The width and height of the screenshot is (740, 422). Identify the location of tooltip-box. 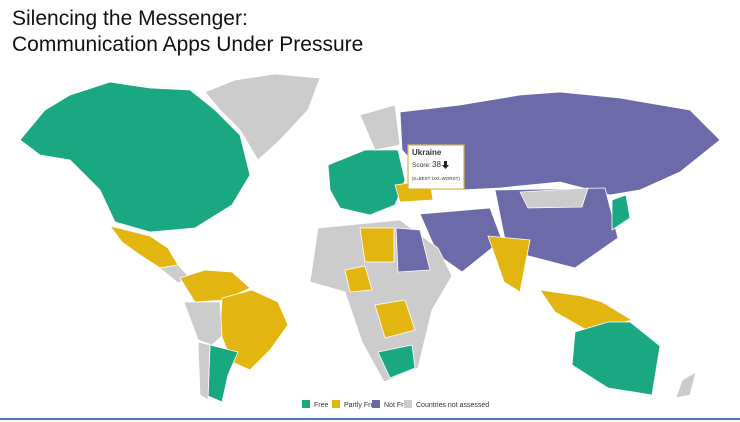
(436, 167).